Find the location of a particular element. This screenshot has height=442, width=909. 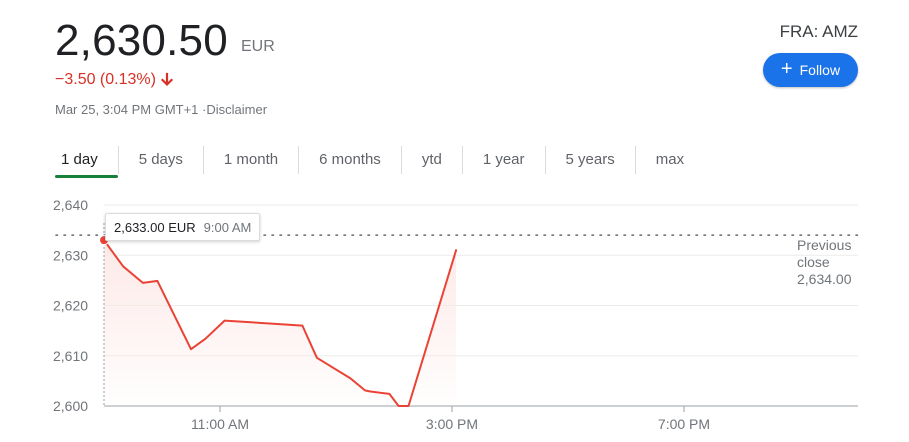

x-tick-label: 11:00 AM is located at coordinates (220, 424).